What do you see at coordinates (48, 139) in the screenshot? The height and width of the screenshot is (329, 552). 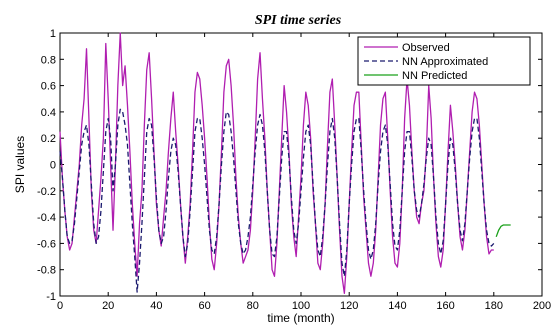 I see `y-tick-label: 0.2` at bounding box center [48, 139].